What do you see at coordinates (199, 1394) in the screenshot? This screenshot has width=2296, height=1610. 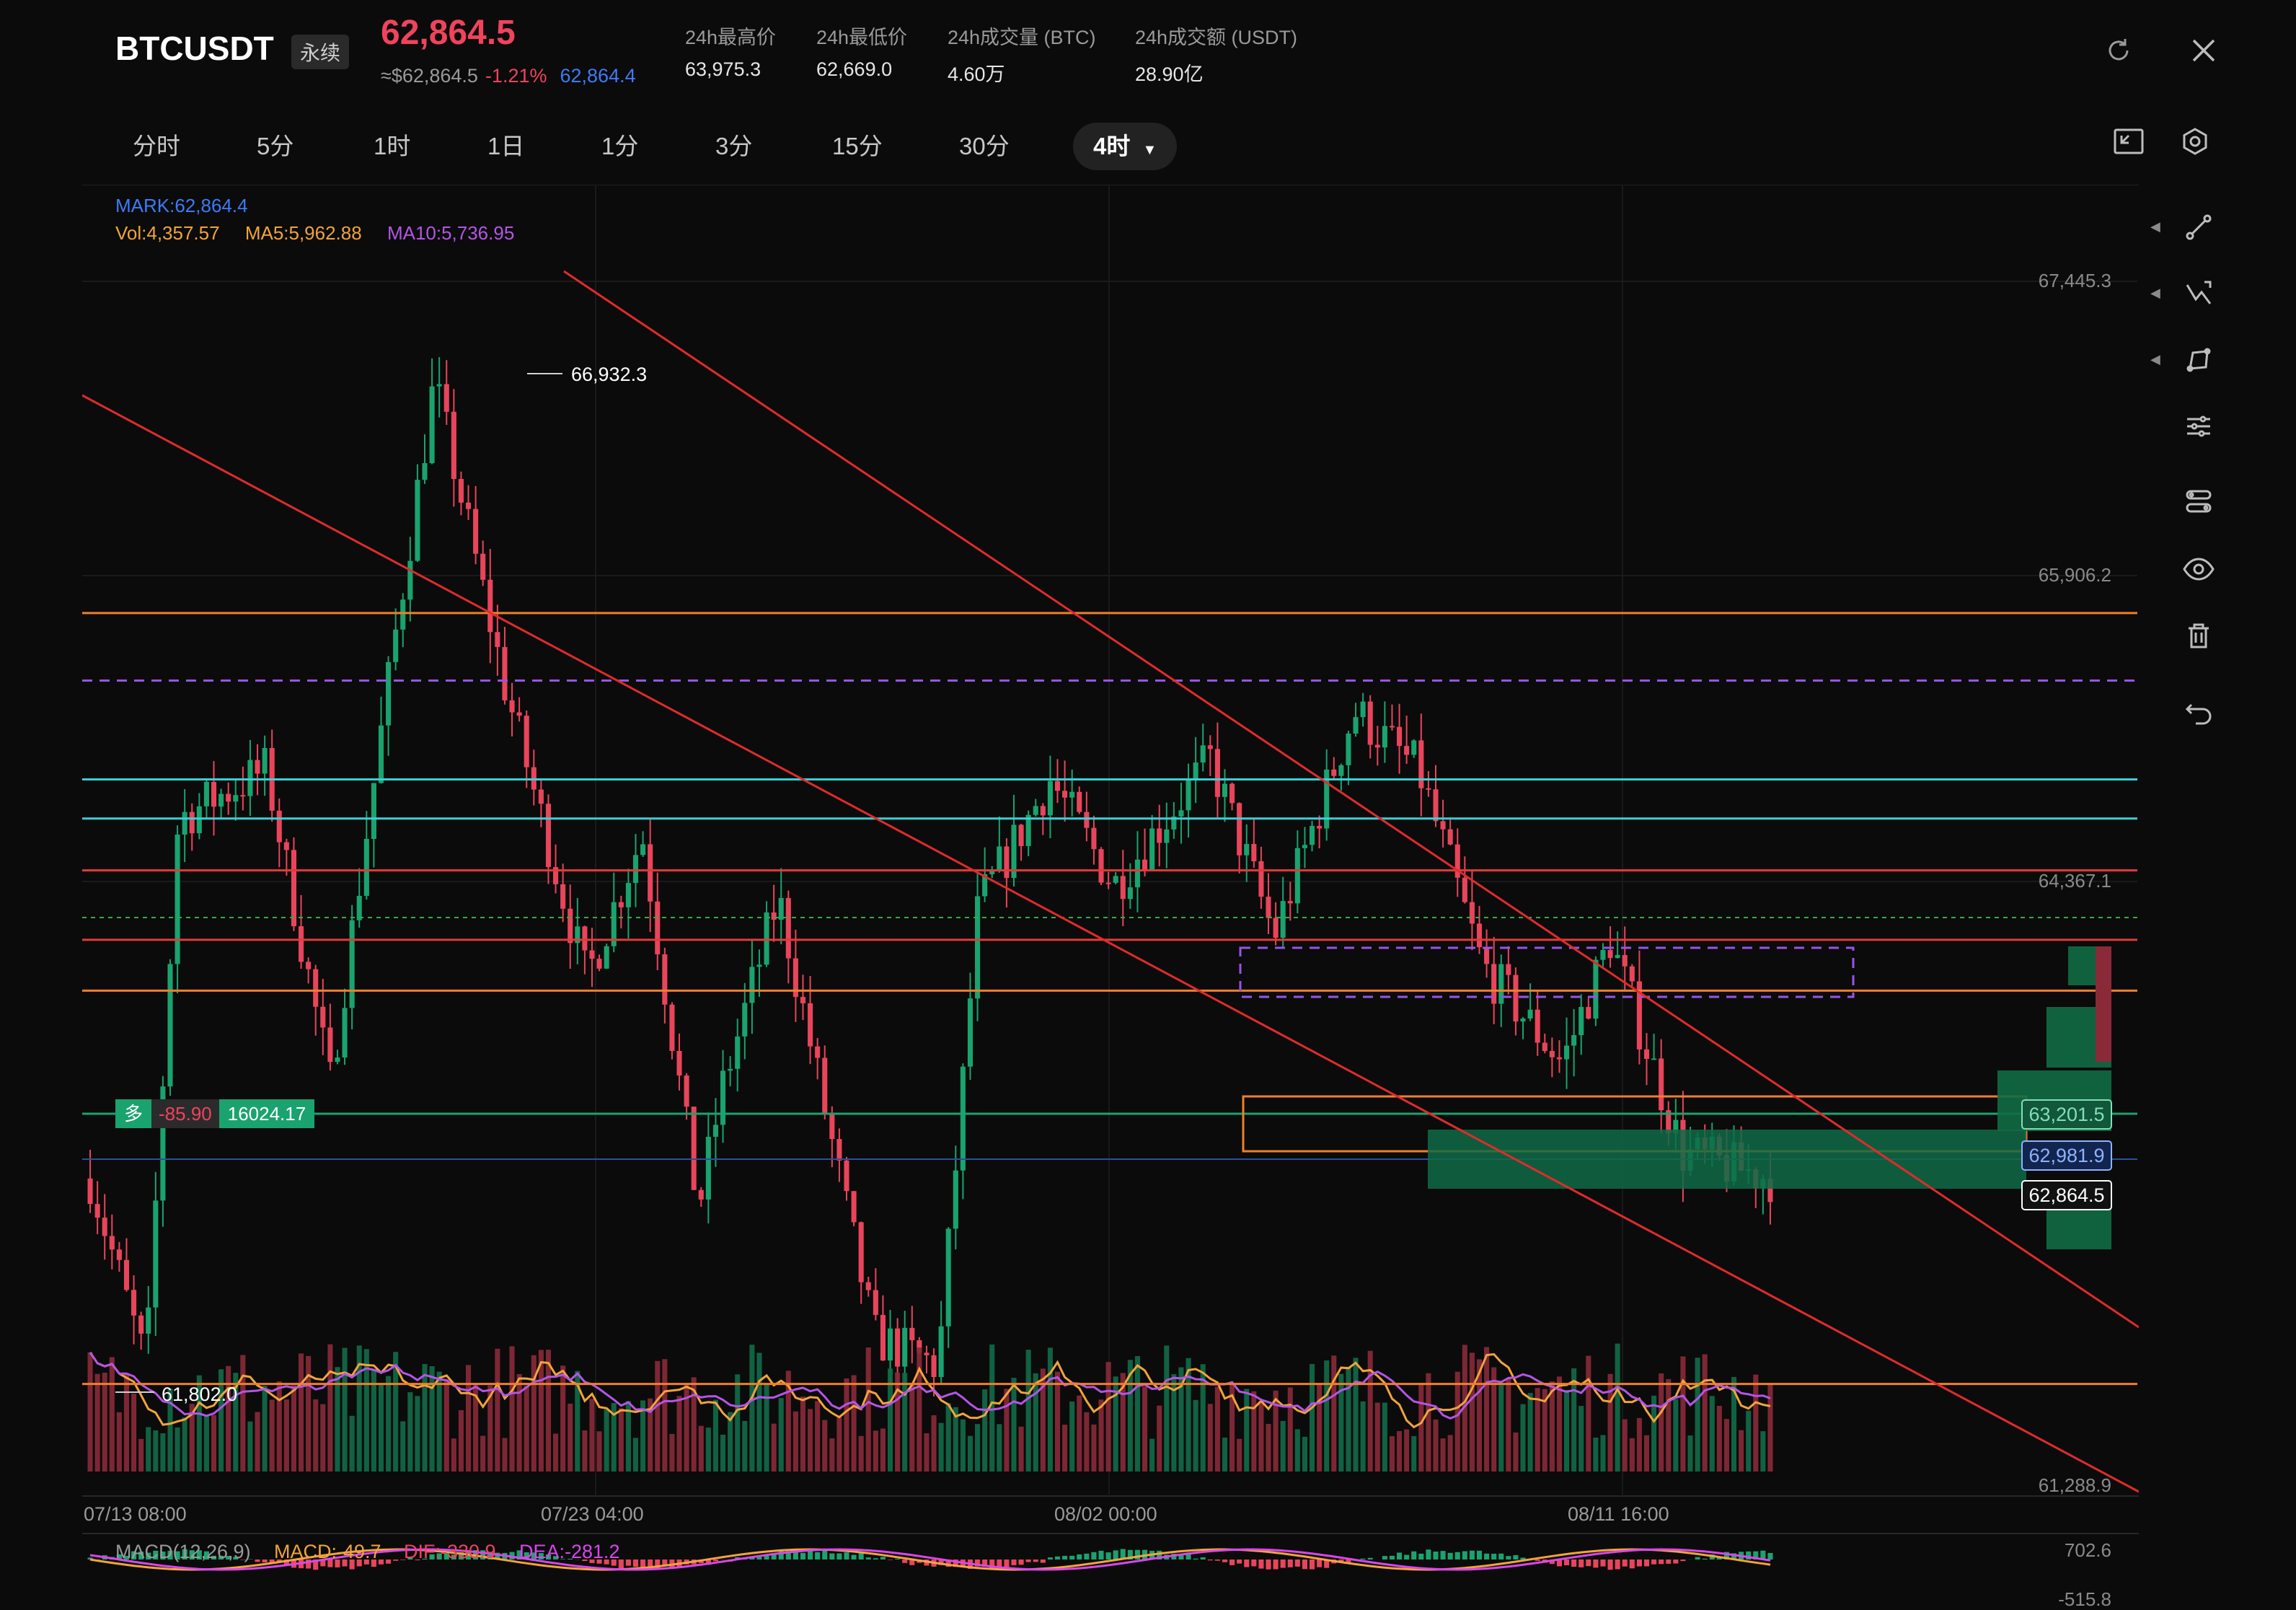 I see `low-annotation: 61,802.0` at bounding box center [199, 1394].